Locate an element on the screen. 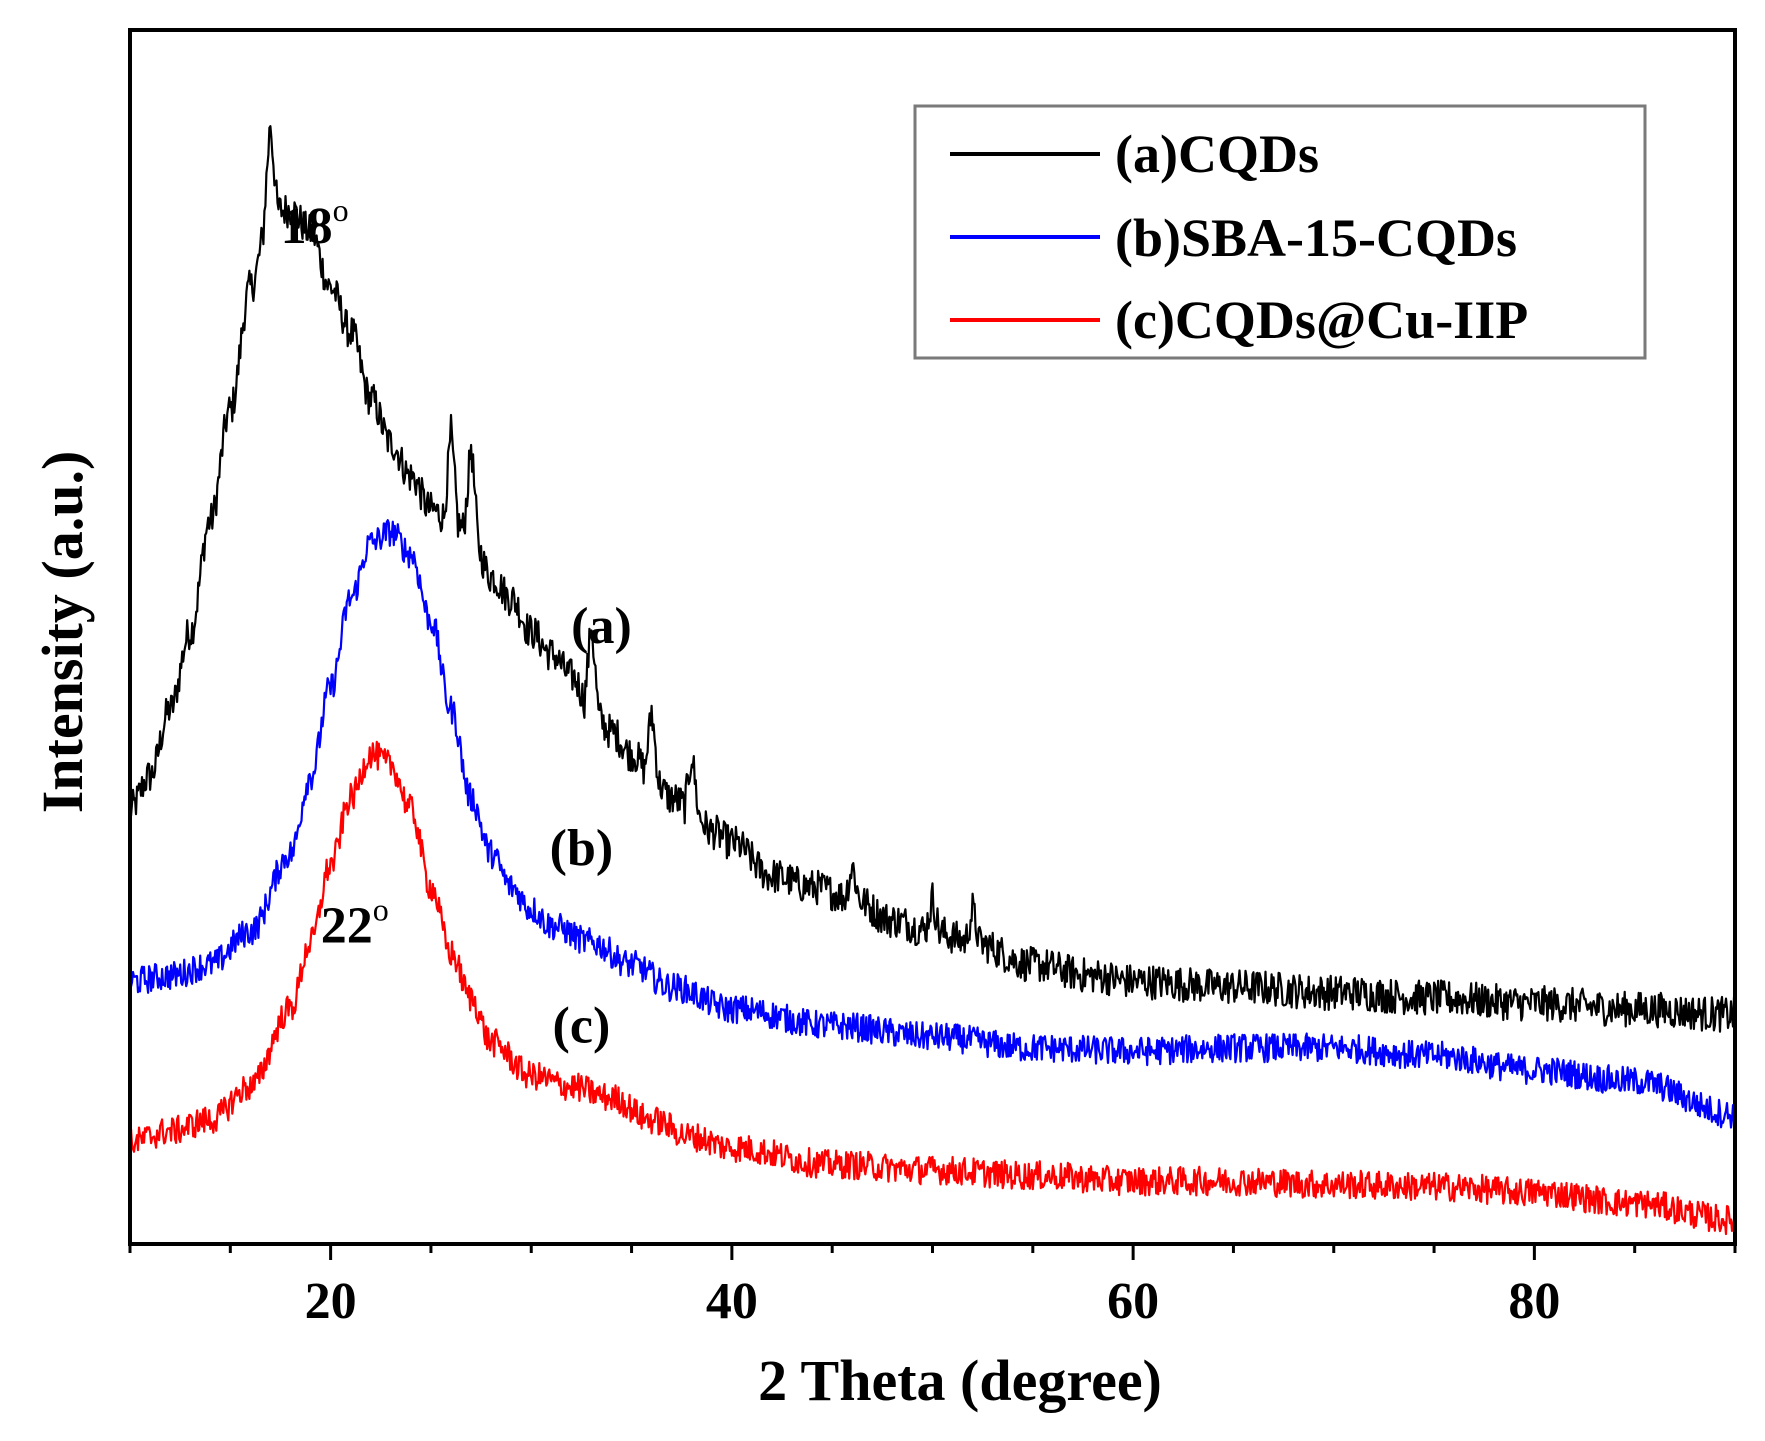  y-axis-label: Intensity (a.u.) is located at coordinates (62, 632).